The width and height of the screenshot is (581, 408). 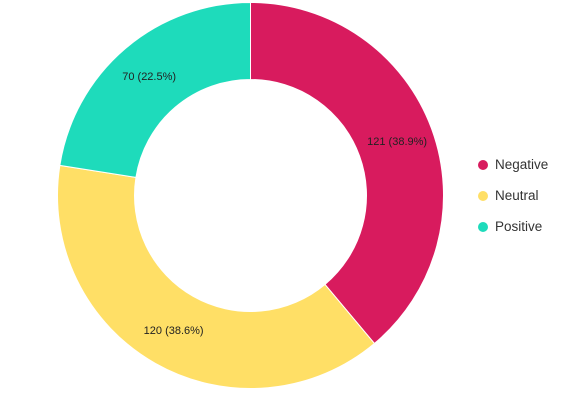 What do you see at coordinates (155, 89) in the screenshot?
I see `slice-positive` at bounding box center [155, 89].